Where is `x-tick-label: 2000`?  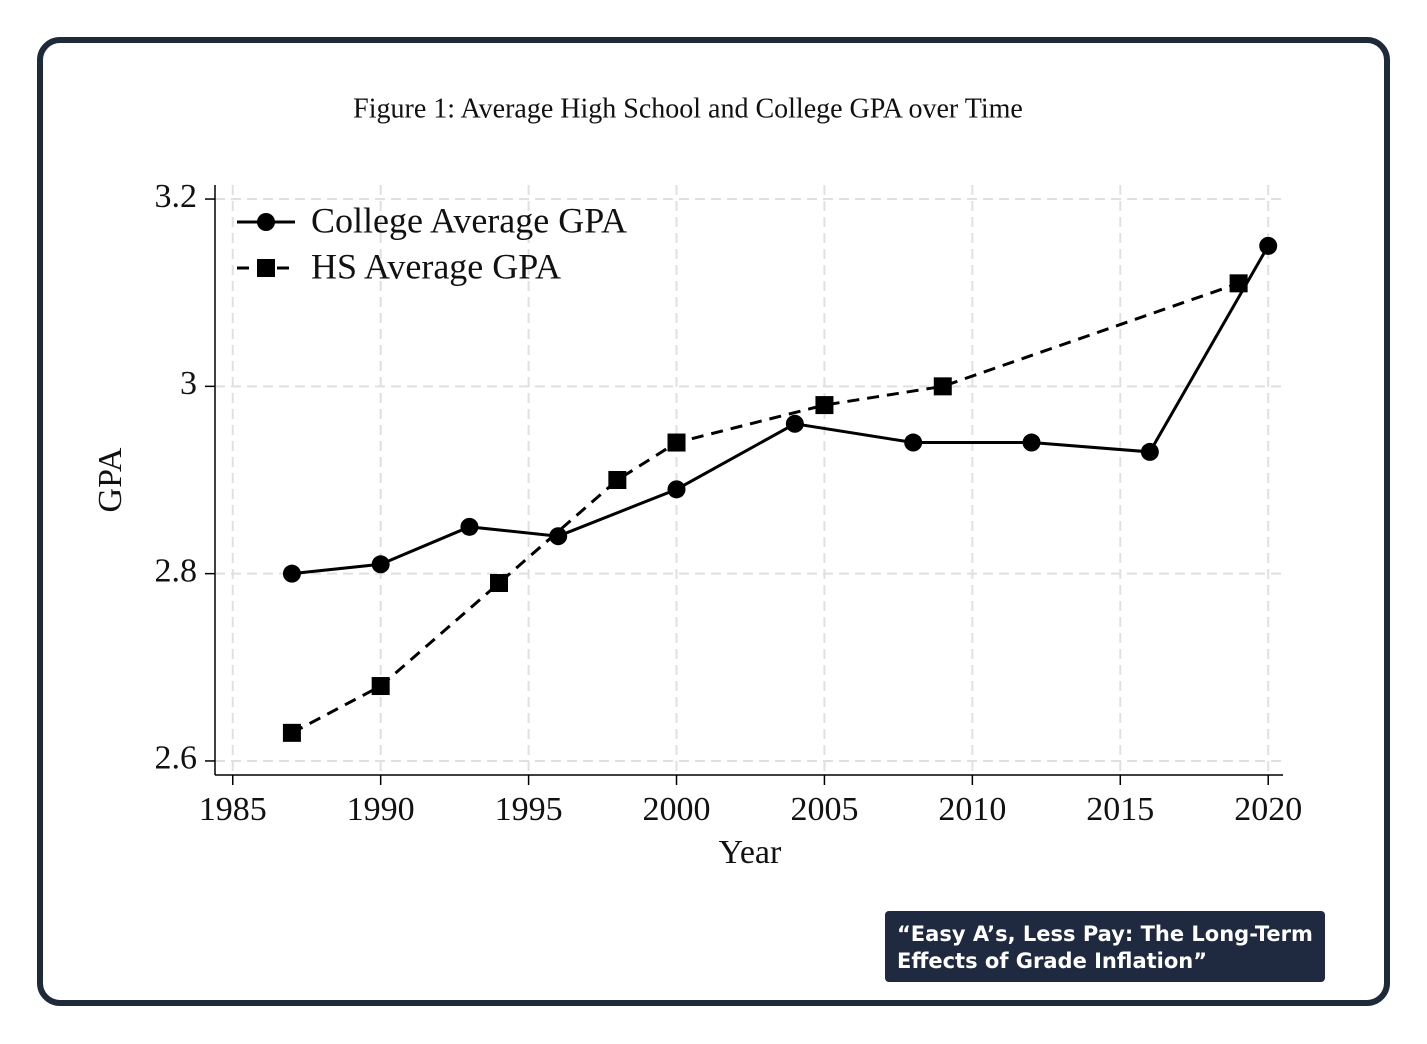 x-tick-label: 2000 is located at coordinates (677, 809).